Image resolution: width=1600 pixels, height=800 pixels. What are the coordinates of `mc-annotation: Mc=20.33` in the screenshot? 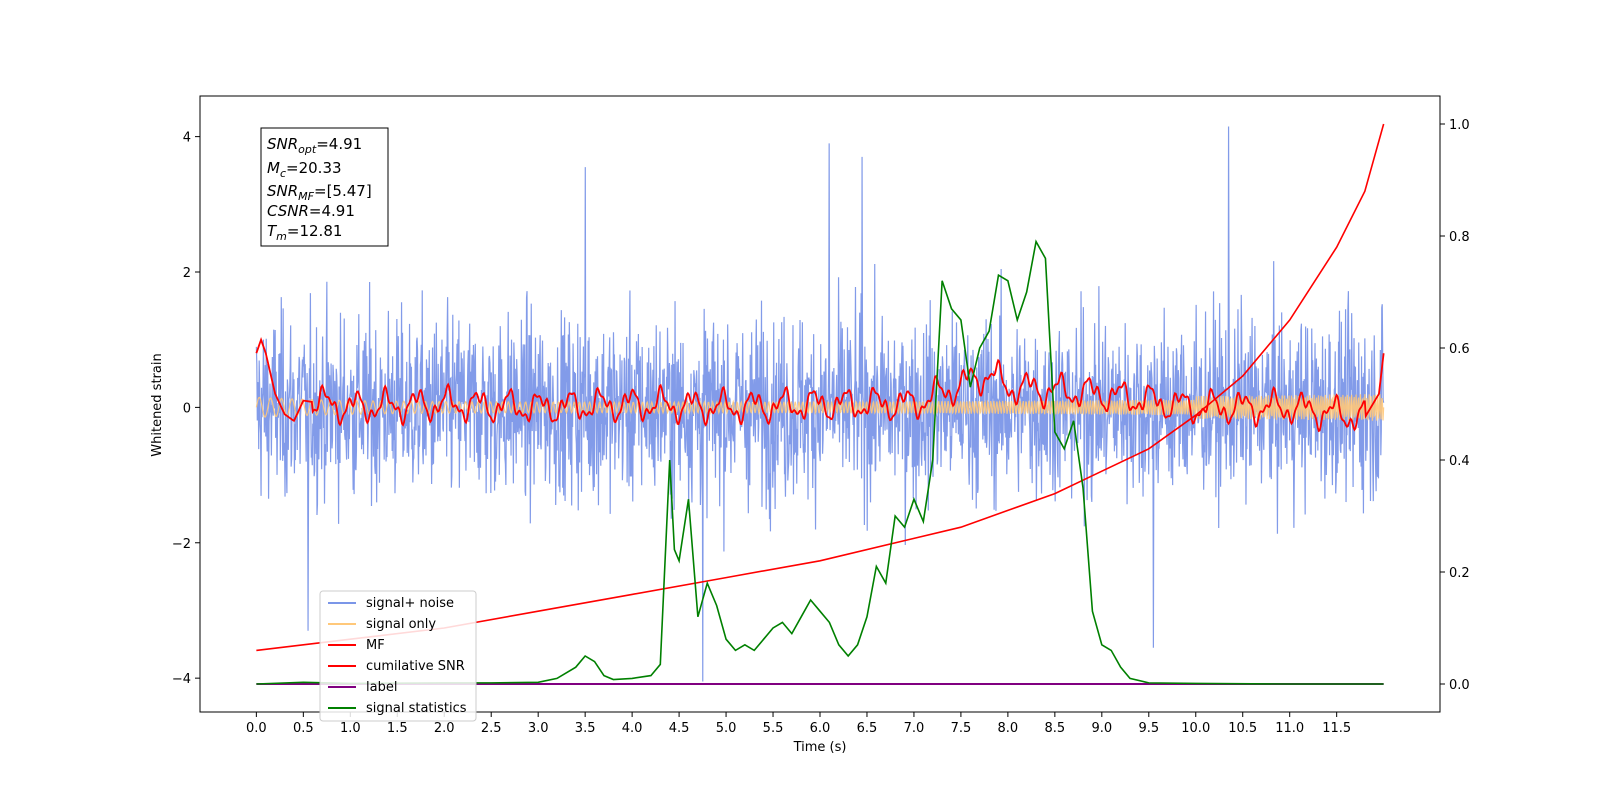 It's located at (304, 169).